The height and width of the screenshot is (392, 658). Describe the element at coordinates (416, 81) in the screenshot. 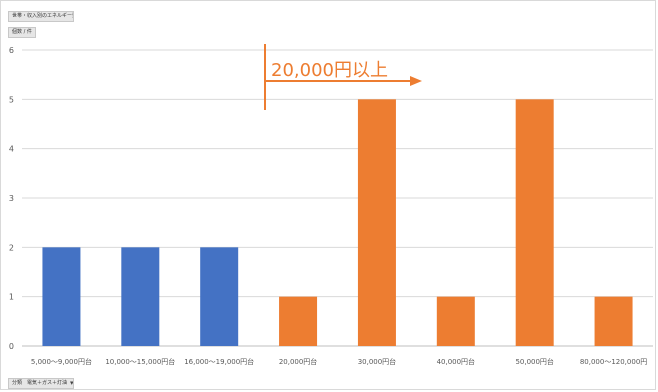

I see `annotation-arrowhead-icon` at that location.